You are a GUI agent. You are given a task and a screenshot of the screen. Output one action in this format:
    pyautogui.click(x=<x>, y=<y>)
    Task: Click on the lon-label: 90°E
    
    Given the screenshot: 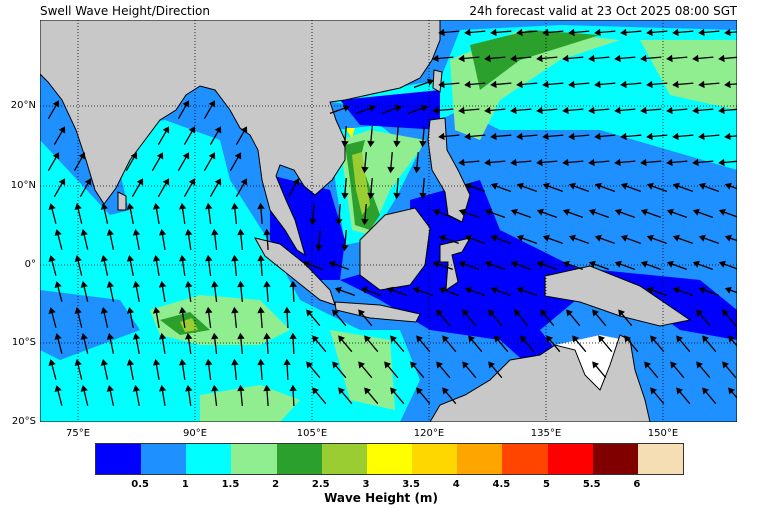 What is the action you would take?
    pyautogui.click(x=195, y=433)
    